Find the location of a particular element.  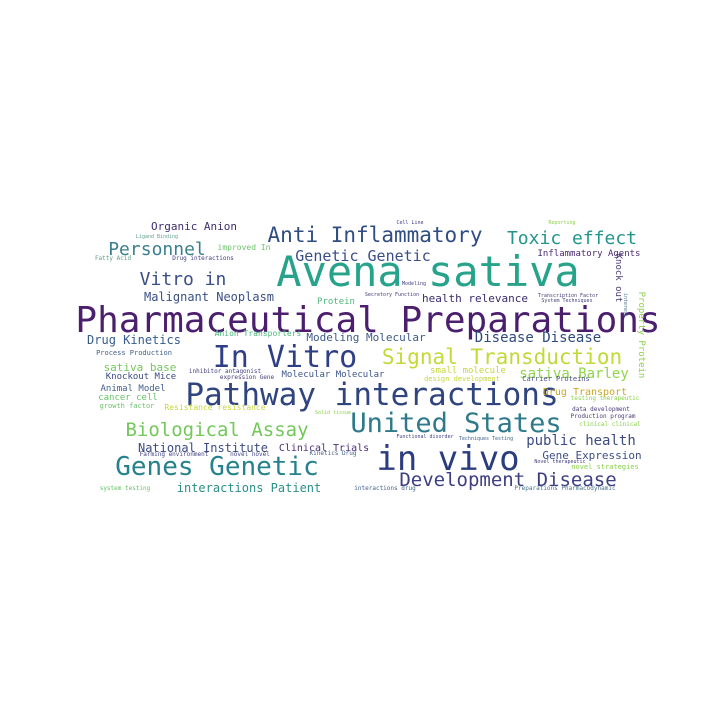

word: Disease Disease is located at coordinates (538, 338).